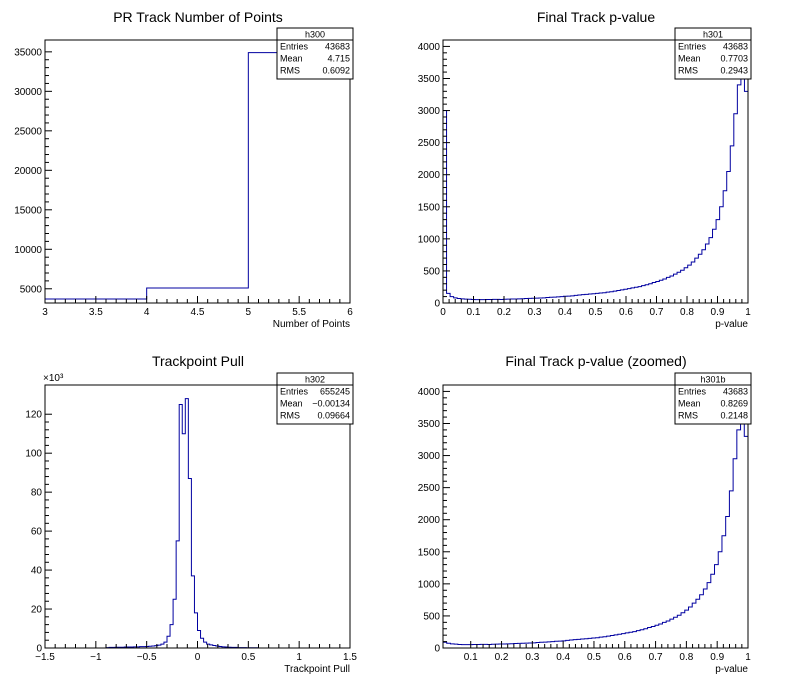 The height and width of the screenshot is (690, 796). What do you see at coordinates (198, 361) in the screenshot?
I see `chart-title: Trackpoint Pull` at bounding box center [198, 361].